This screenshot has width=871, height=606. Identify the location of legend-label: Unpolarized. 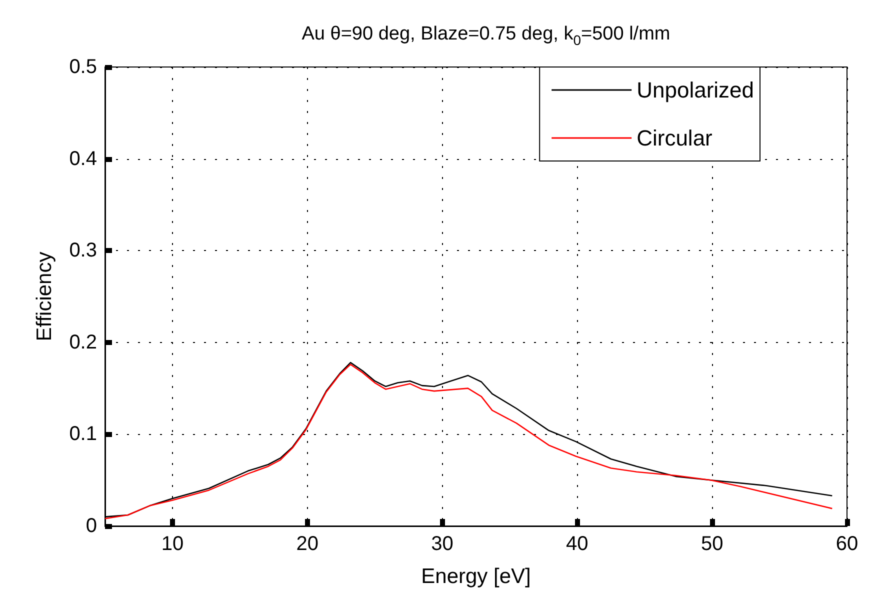
(695, 90).